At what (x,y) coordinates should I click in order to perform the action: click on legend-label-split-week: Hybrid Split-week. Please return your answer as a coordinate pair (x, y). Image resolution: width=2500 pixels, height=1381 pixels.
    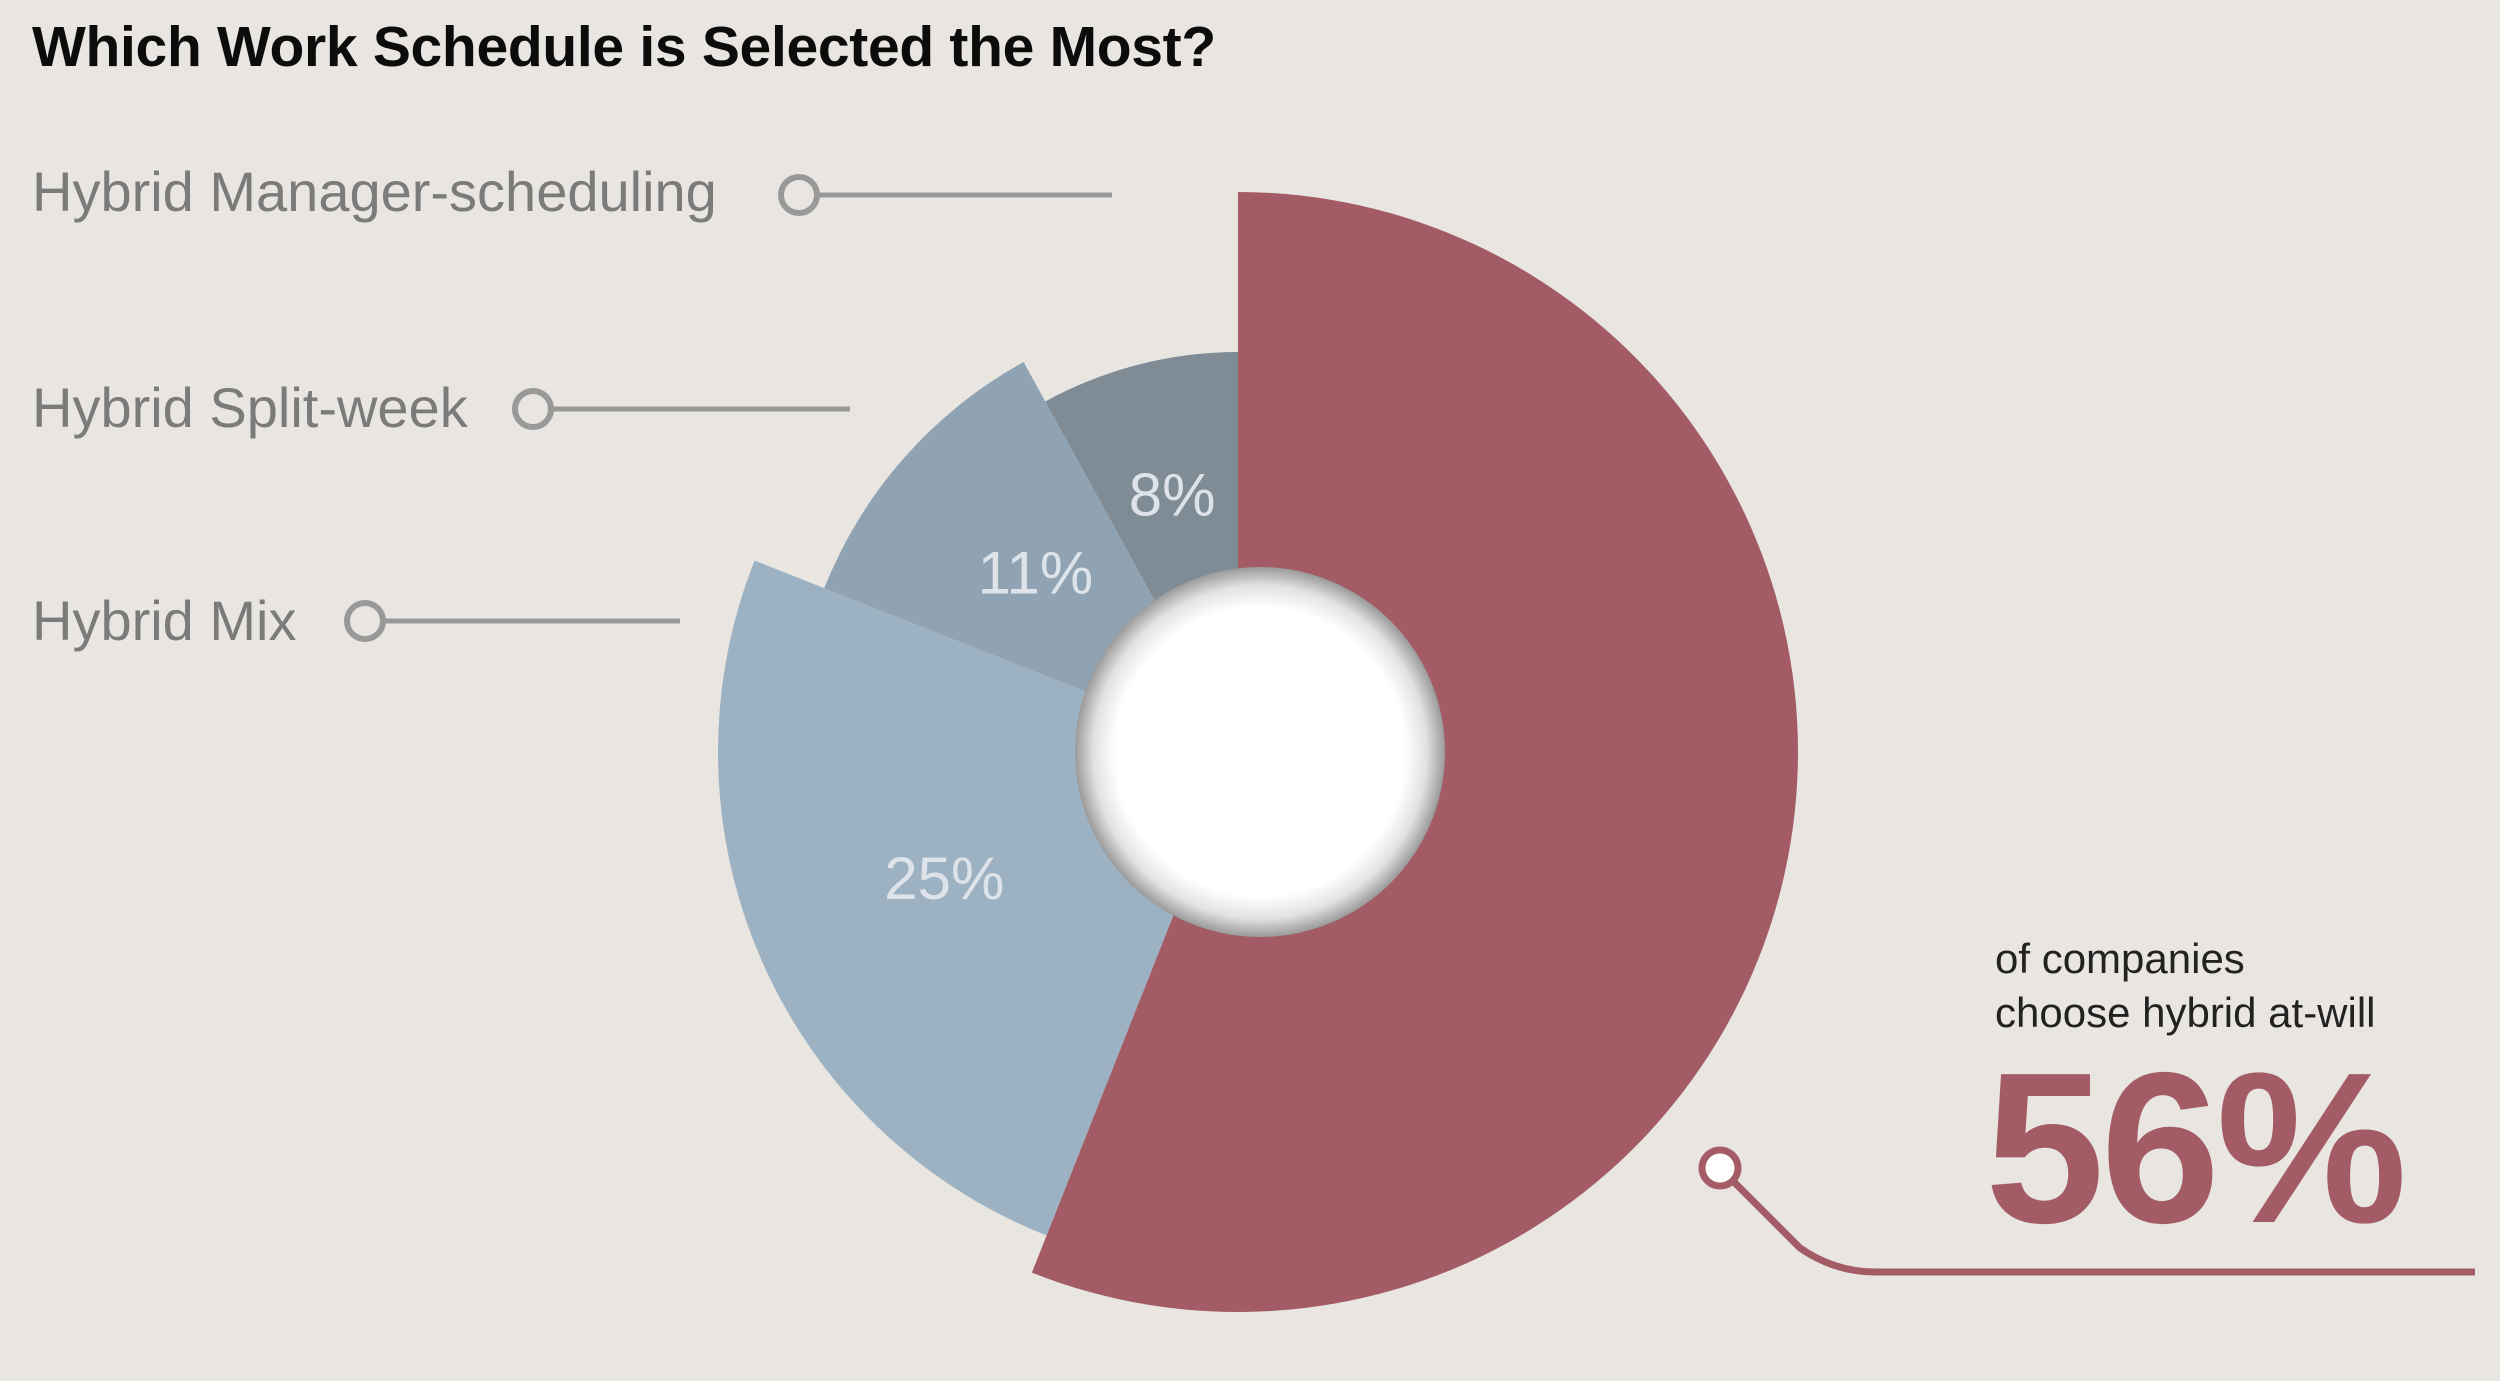
    Looking at the image, I should click on (250, 407).